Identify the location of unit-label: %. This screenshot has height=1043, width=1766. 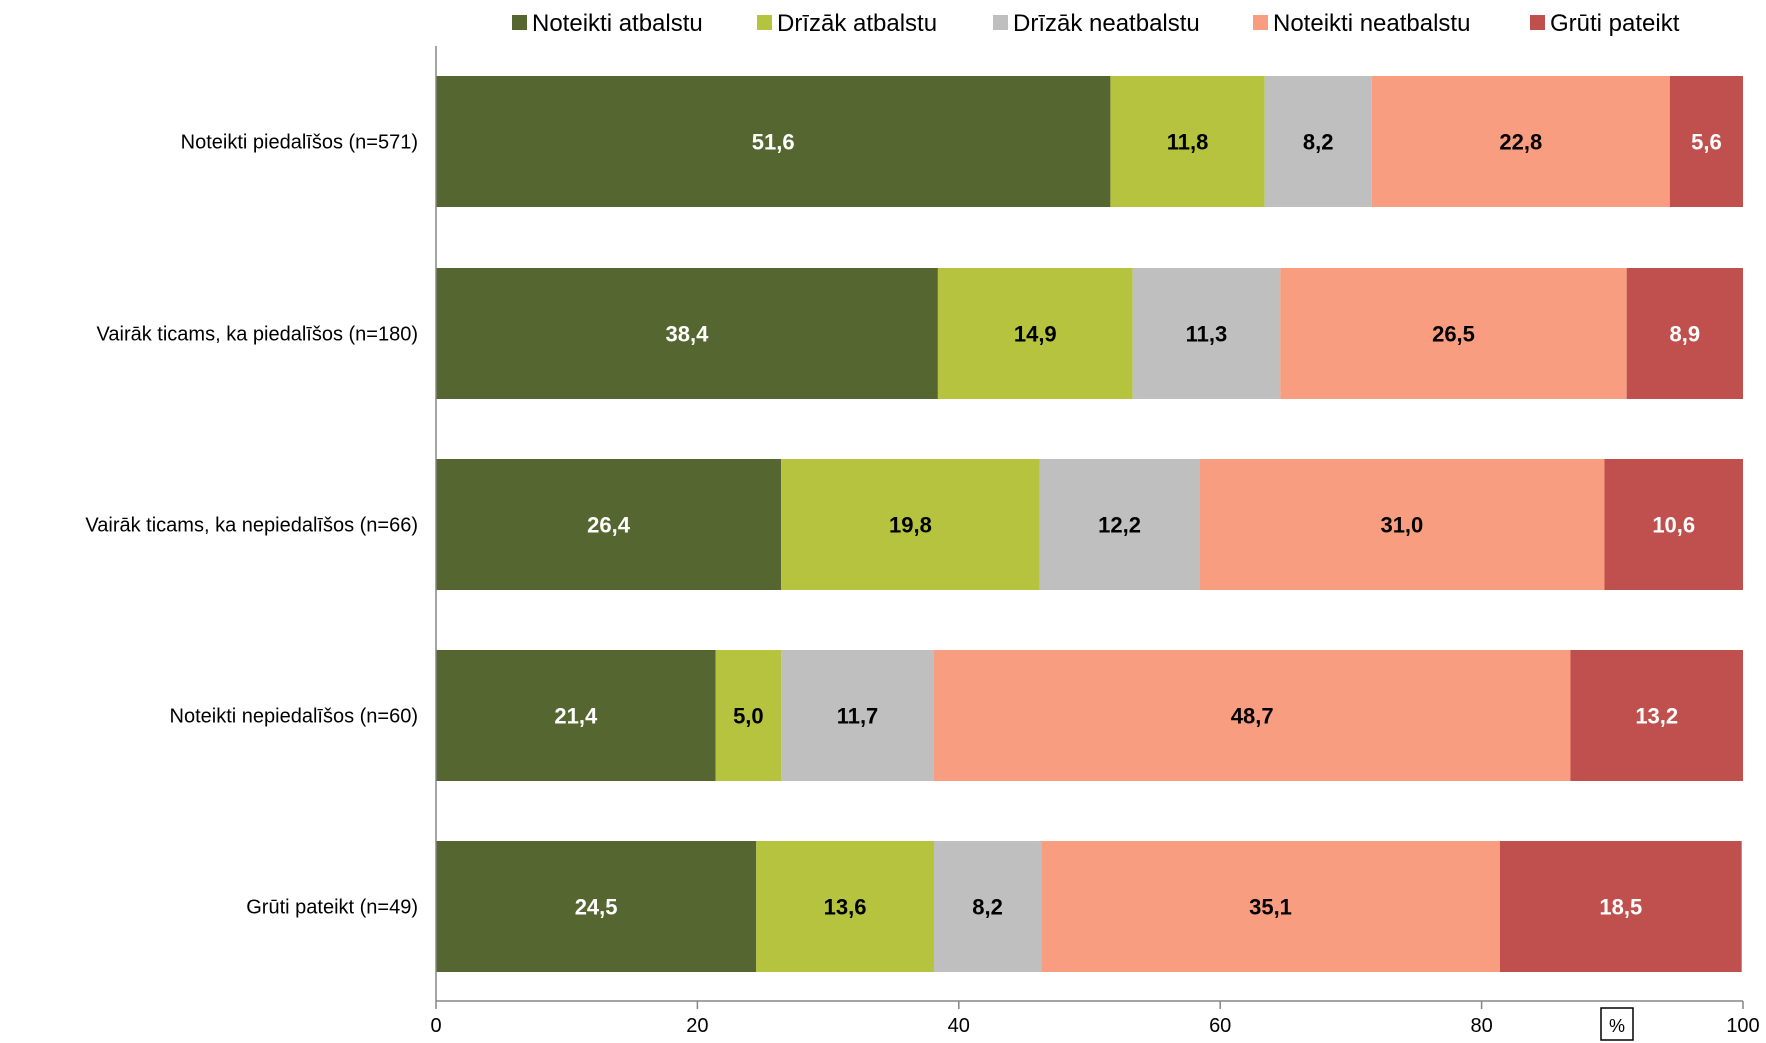
(1617, 1026).